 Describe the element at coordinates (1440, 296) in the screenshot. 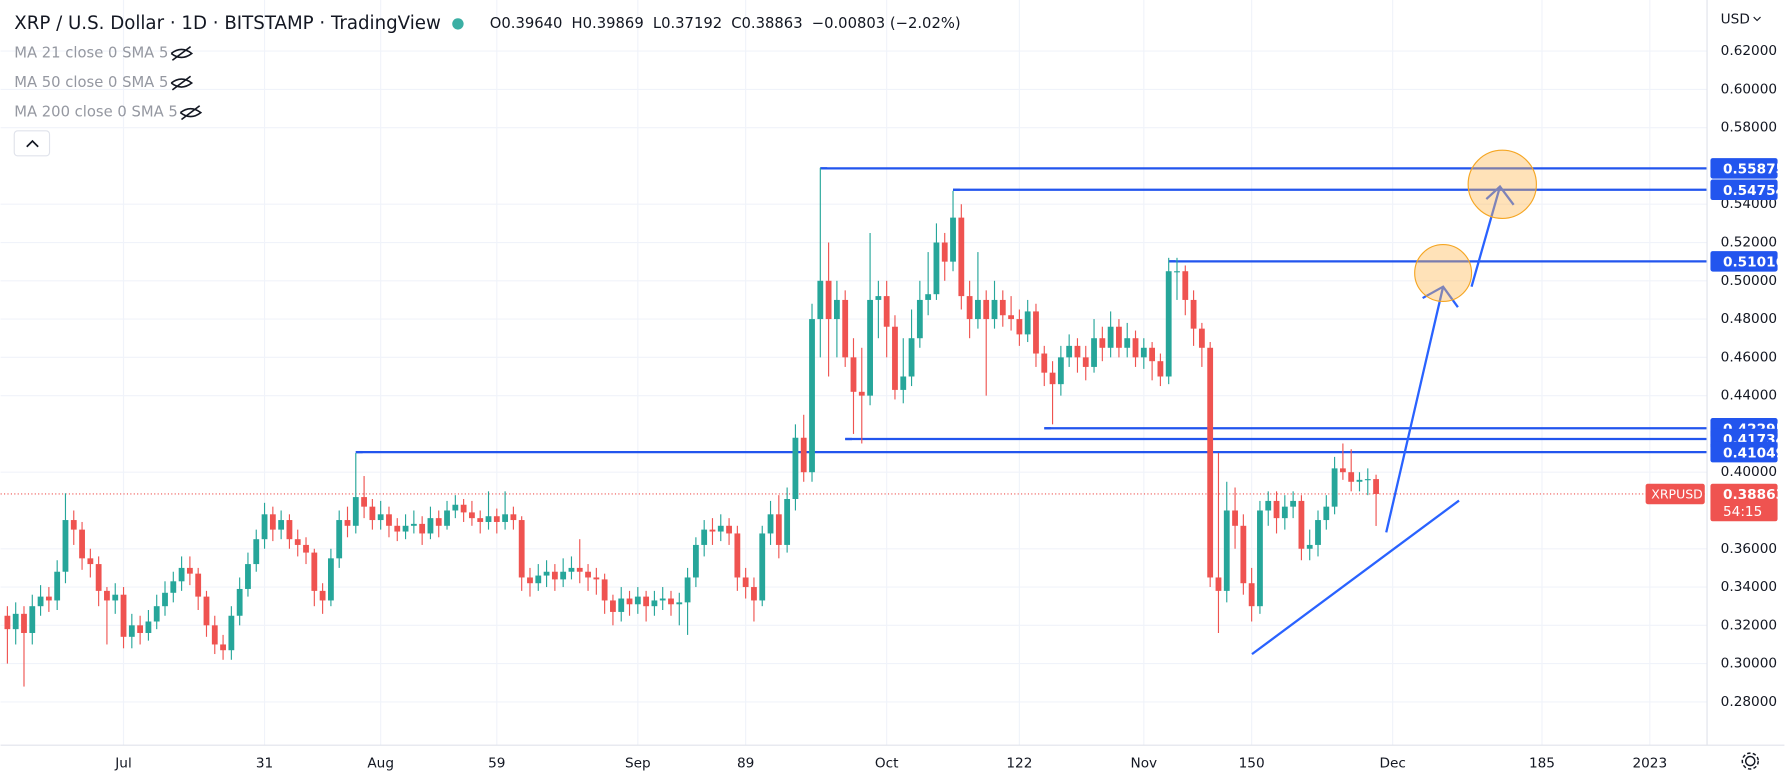

I see `arrow-head` at that location.